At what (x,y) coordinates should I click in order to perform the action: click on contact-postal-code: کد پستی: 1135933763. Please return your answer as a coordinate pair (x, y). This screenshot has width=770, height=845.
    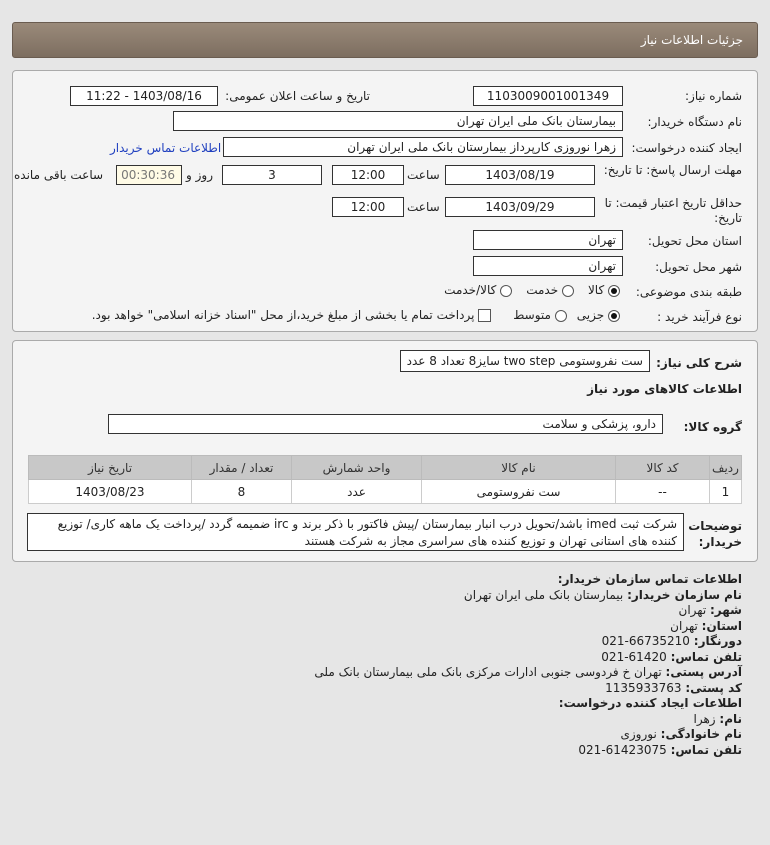
    Looking at the image, I should click on (673, 687).